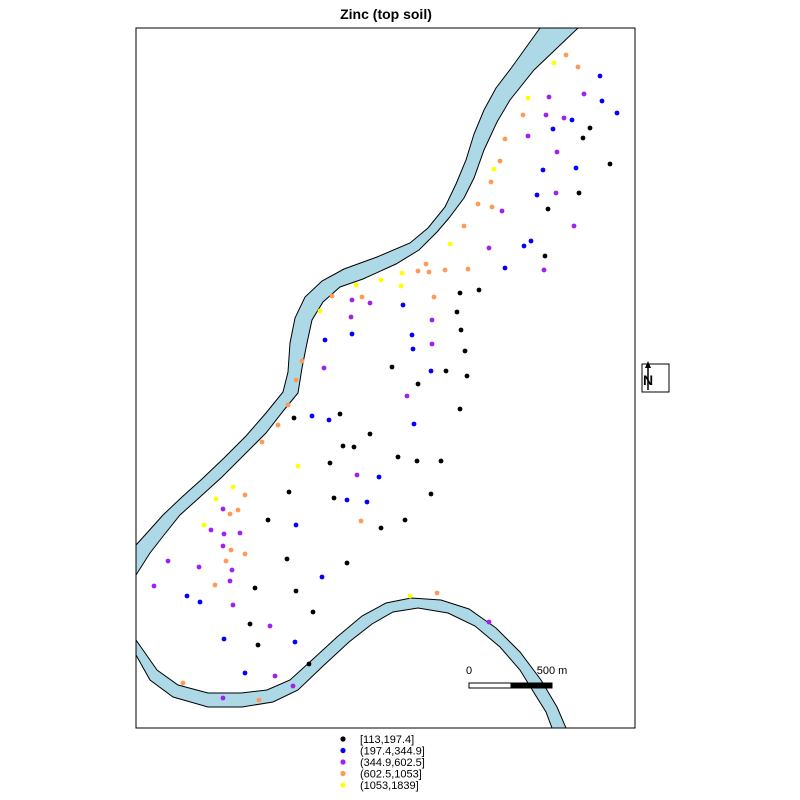 The width and height of the screenshot is (800, 800). Describe the element at coordinates (469, 671) in the screenshot. I see `scale-bar-start-label: 0` at that location.